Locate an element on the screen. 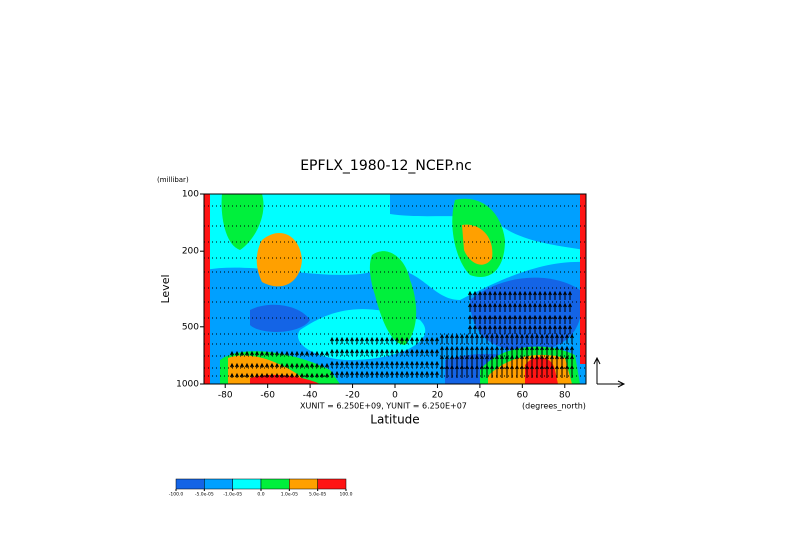 The width and height of the screenshot is (789, 558). y-tick-label: 100 is located at coordinates (190, 195).